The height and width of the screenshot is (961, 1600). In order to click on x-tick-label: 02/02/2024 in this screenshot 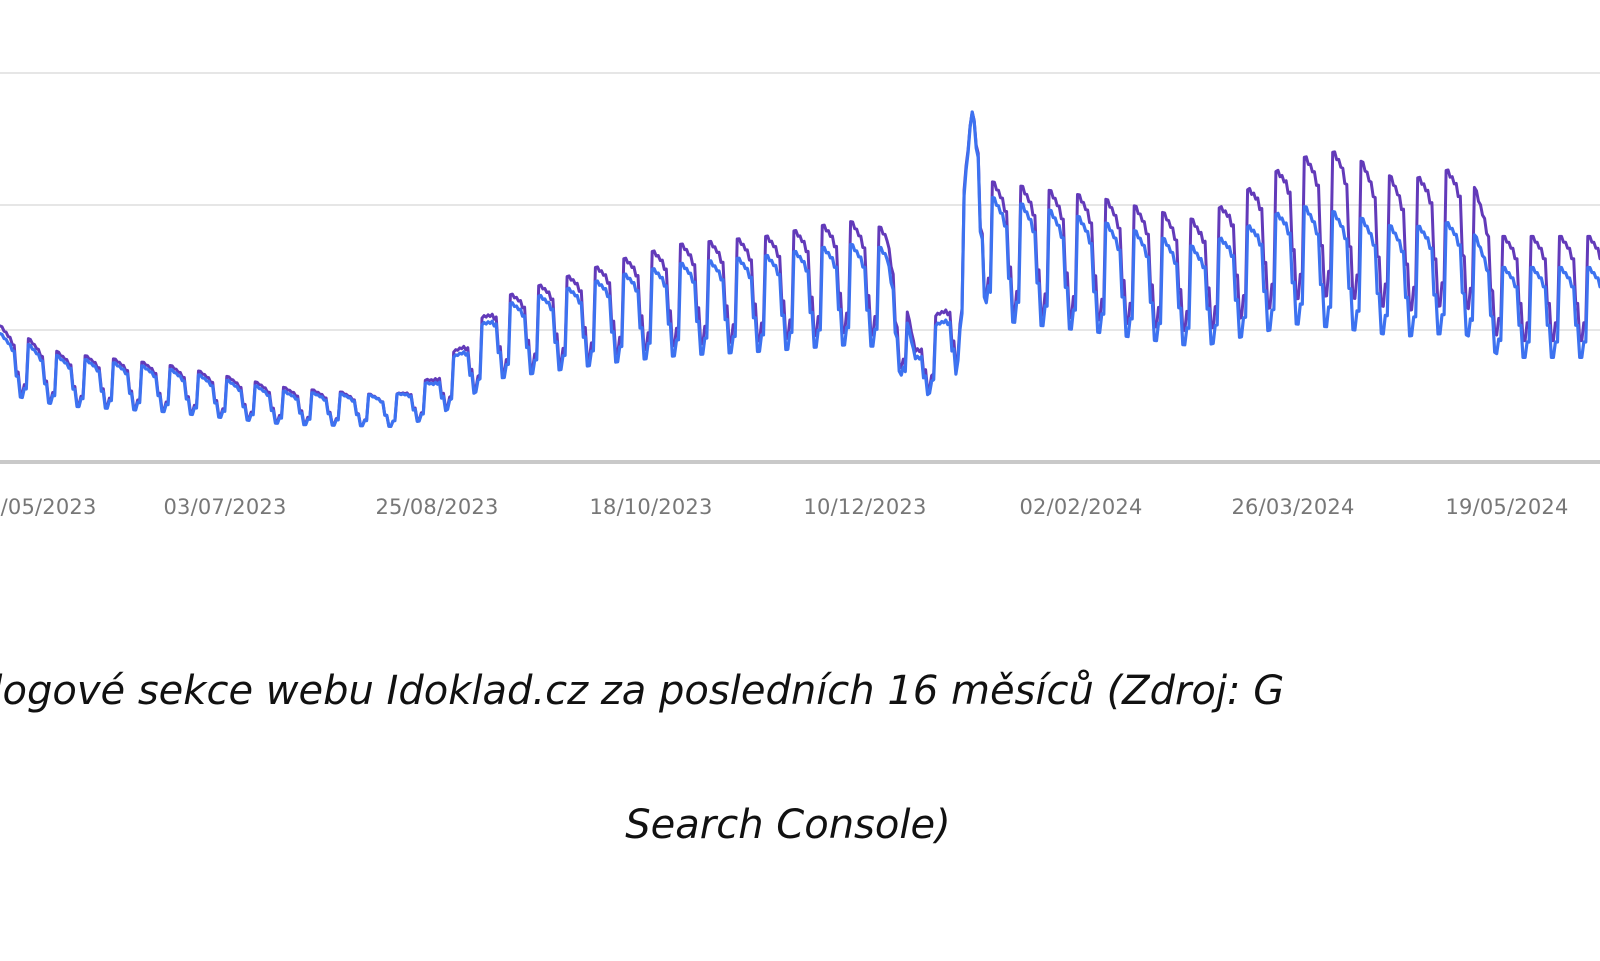, I will do `click(1080, 507)`.